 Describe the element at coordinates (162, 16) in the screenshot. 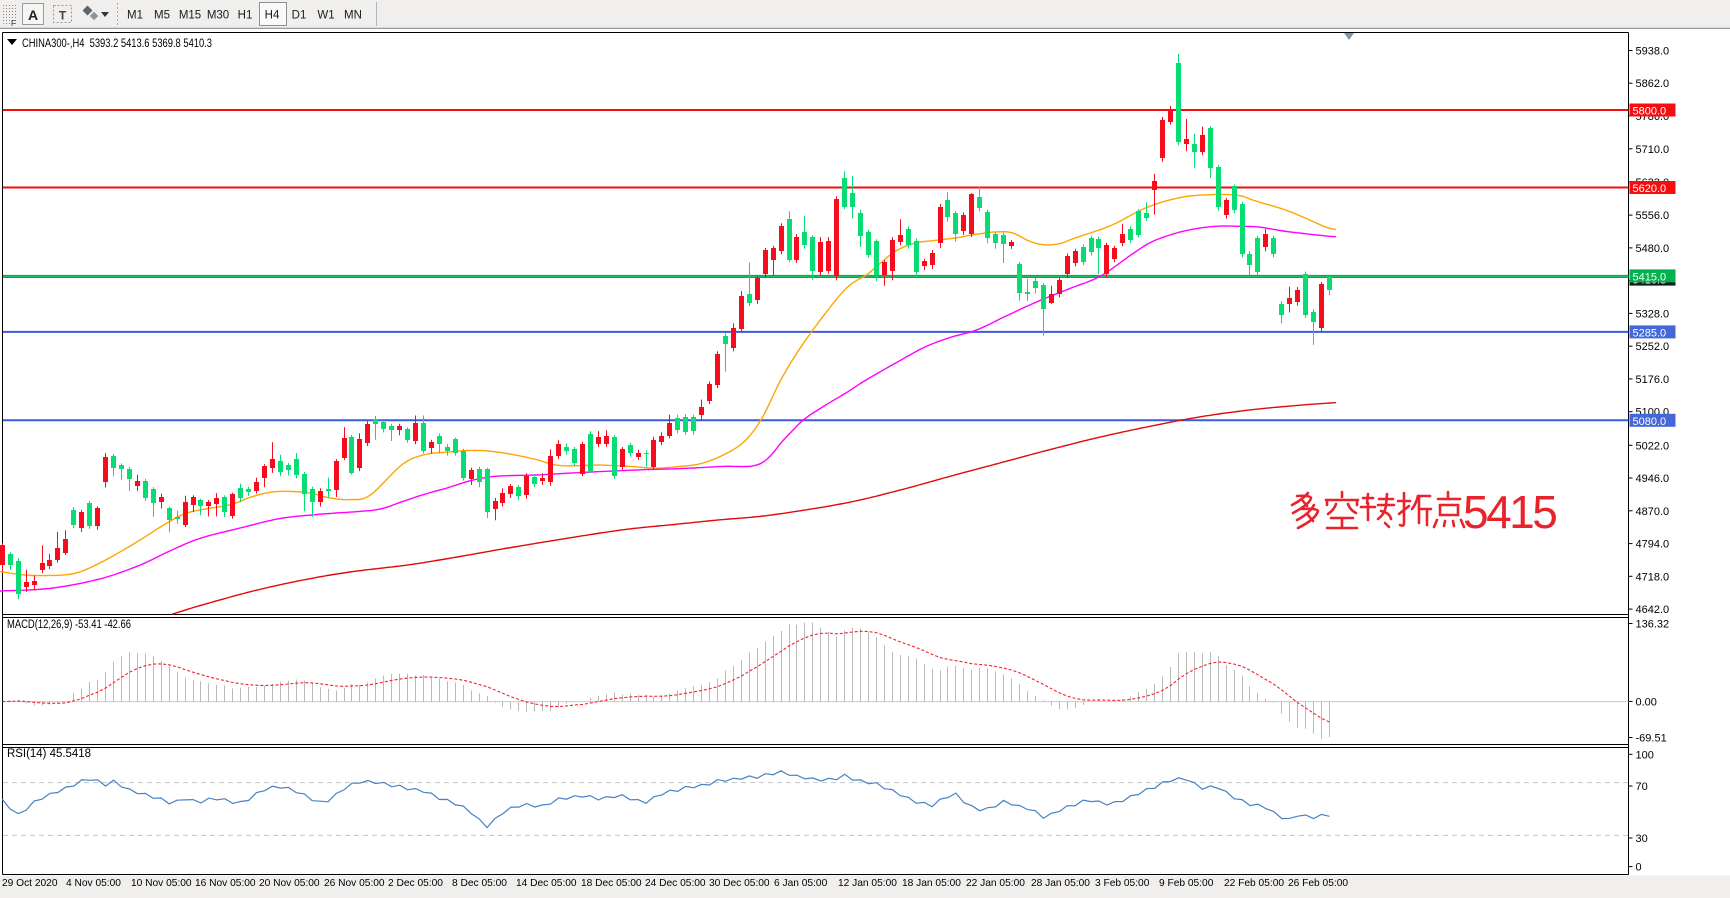

I see `svg-text: M5` at that location.